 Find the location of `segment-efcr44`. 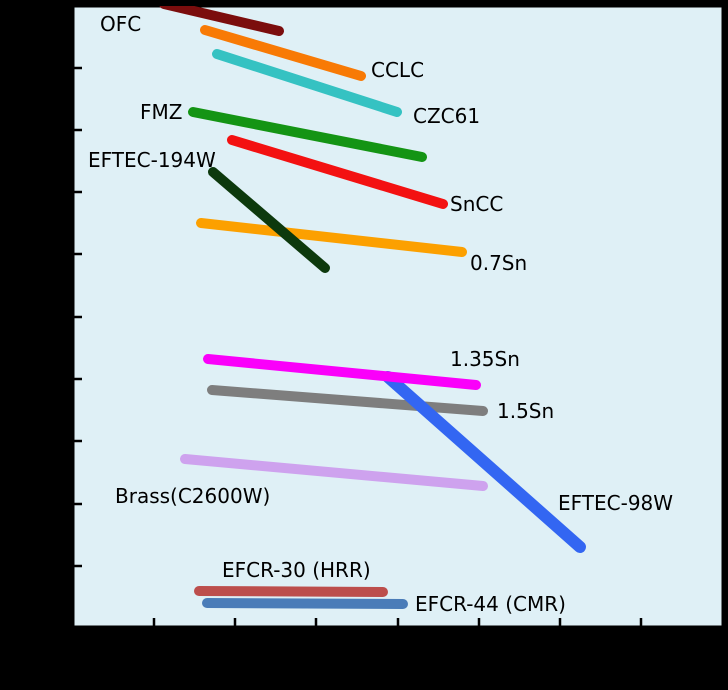

segment-efcr44 is located at coordinates (305, 603).